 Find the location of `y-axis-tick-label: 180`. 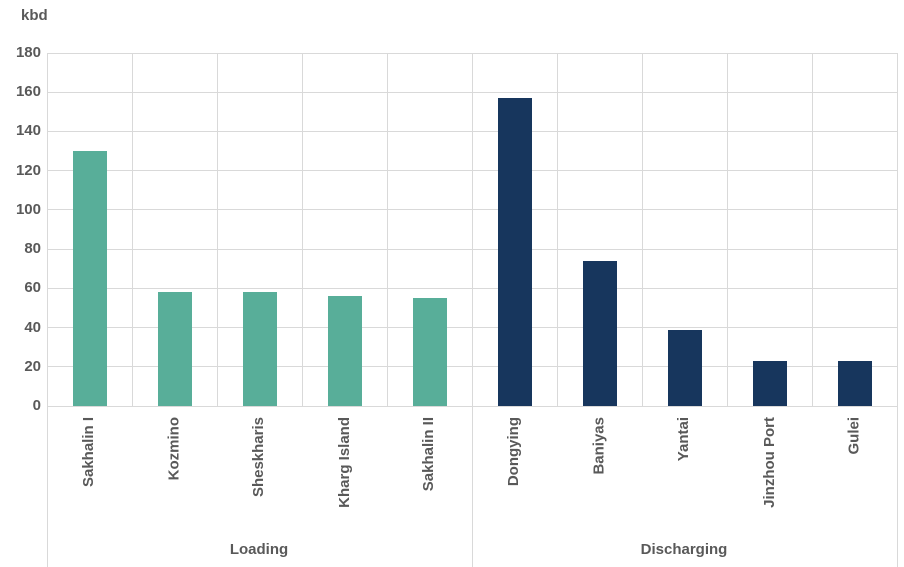

y-axis-tick-label: 180 is located at coordinates (28, 52).